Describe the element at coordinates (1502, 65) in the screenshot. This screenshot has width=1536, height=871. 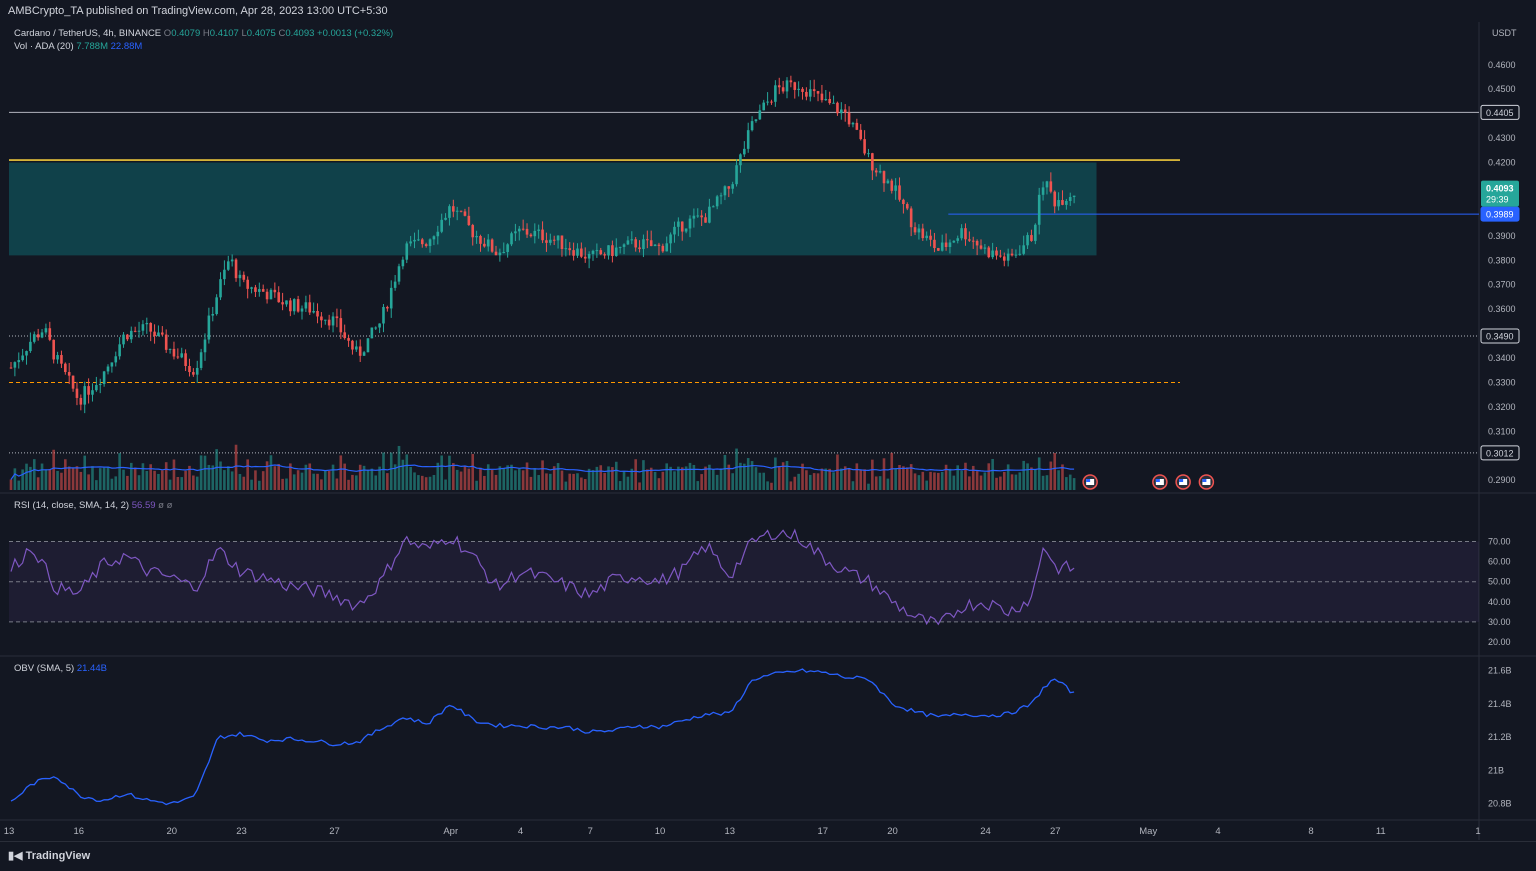
I see `price-tick: 0.4600` at that location.